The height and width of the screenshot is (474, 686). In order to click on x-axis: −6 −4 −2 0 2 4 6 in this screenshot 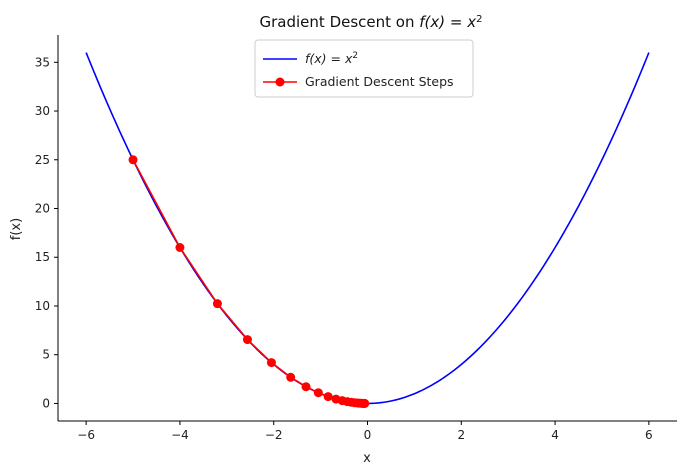, I will do `click(367, 431)`.